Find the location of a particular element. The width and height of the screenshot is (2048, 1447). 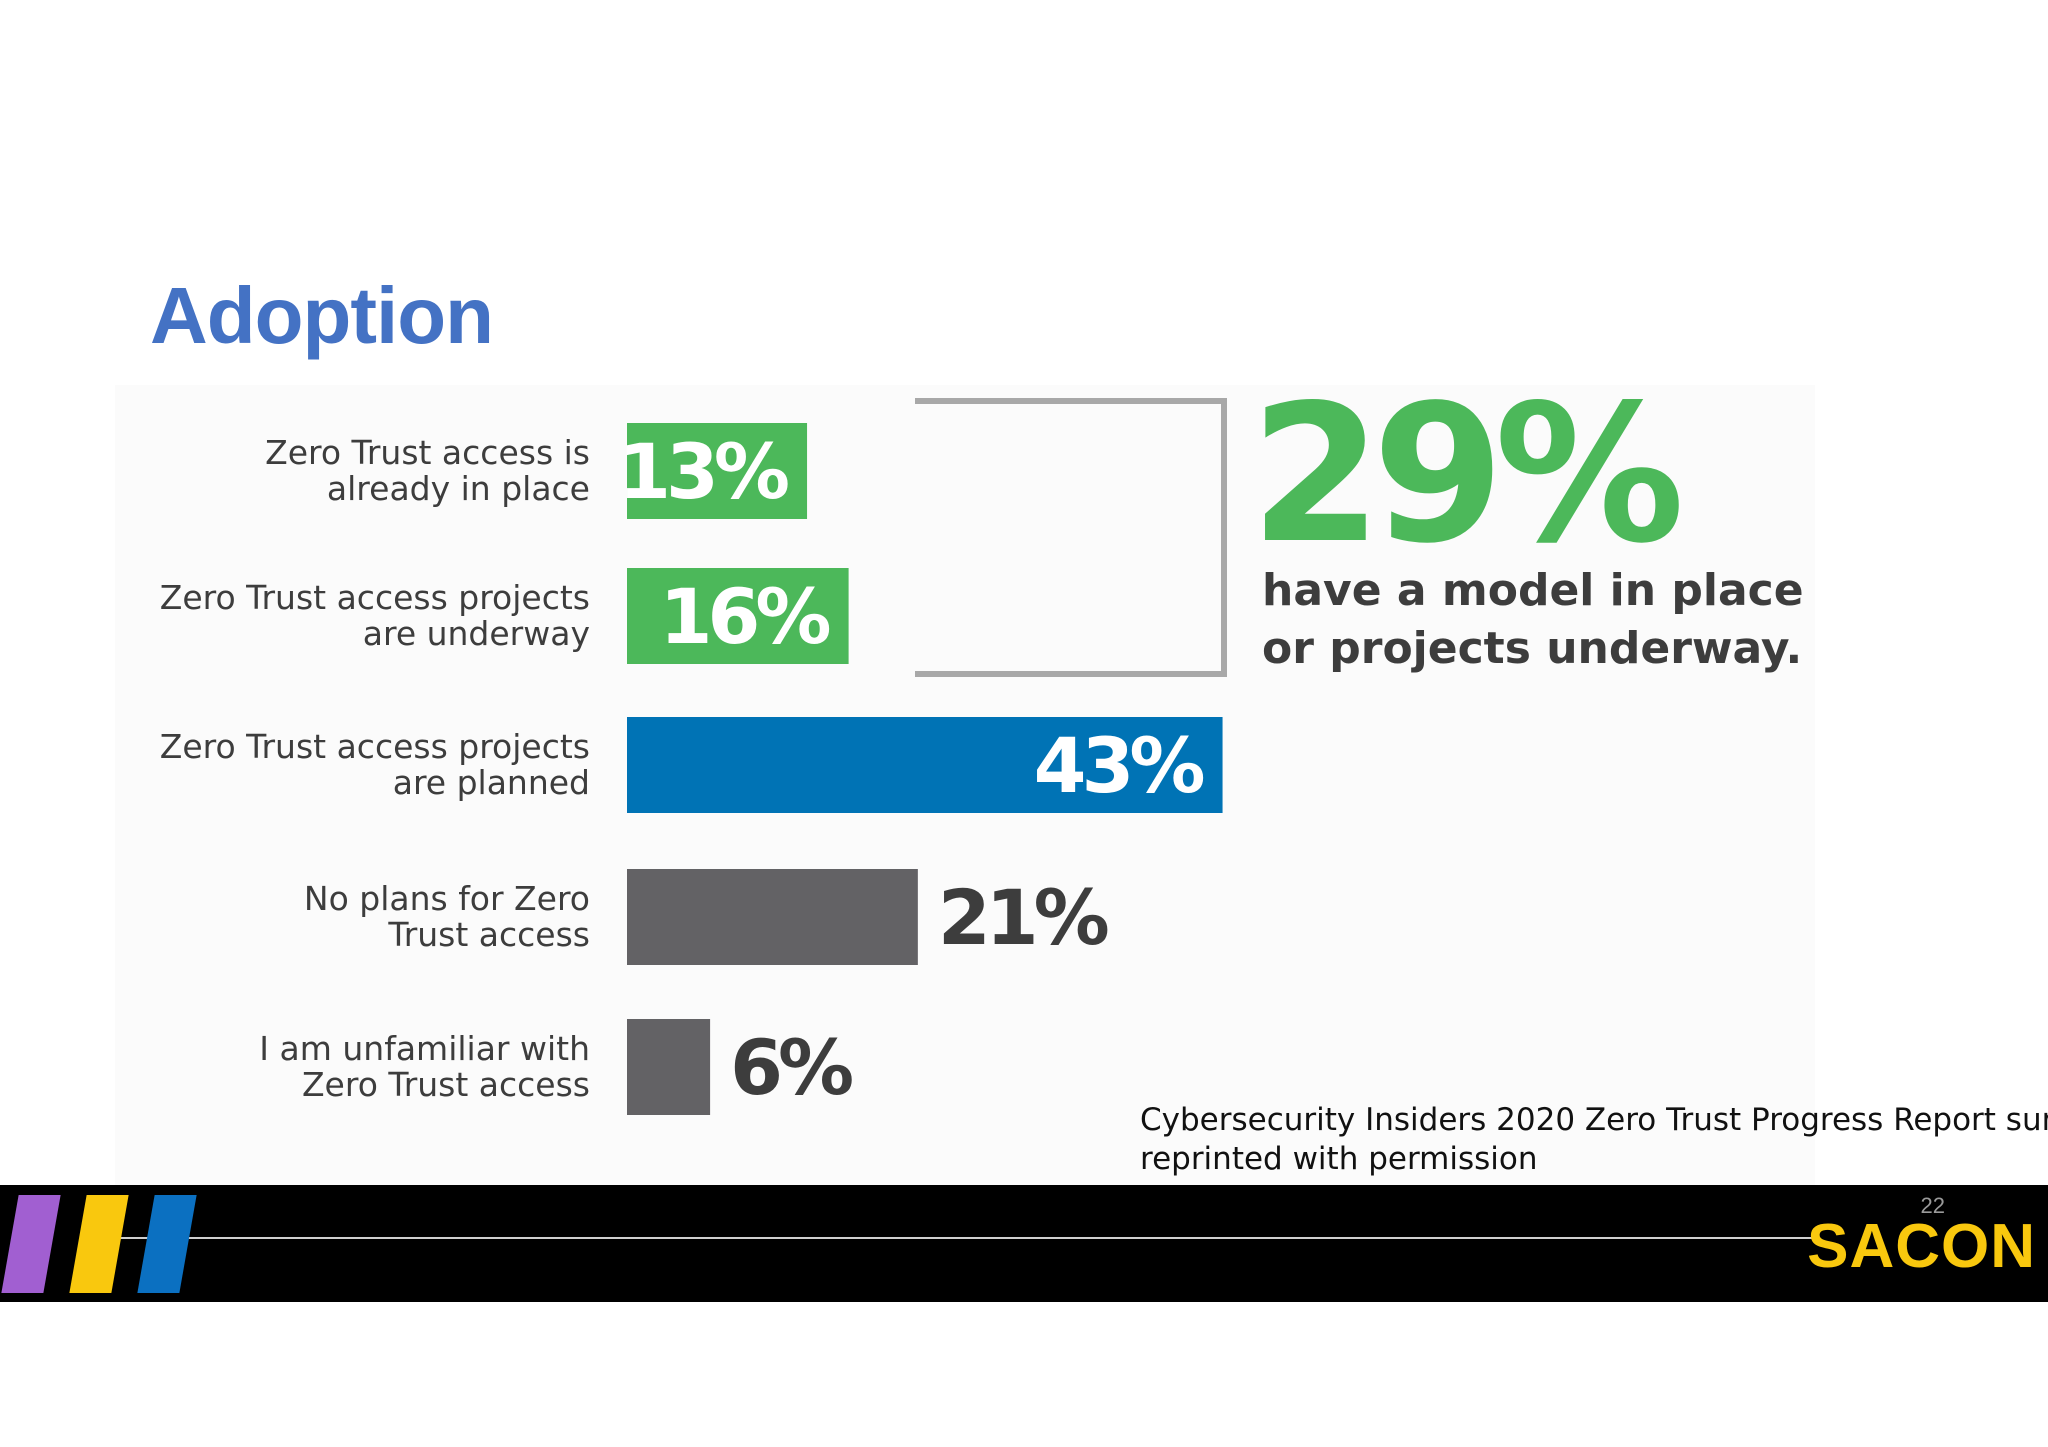

footer-band: 22 SACON is located at coordinates (1024, 1243).